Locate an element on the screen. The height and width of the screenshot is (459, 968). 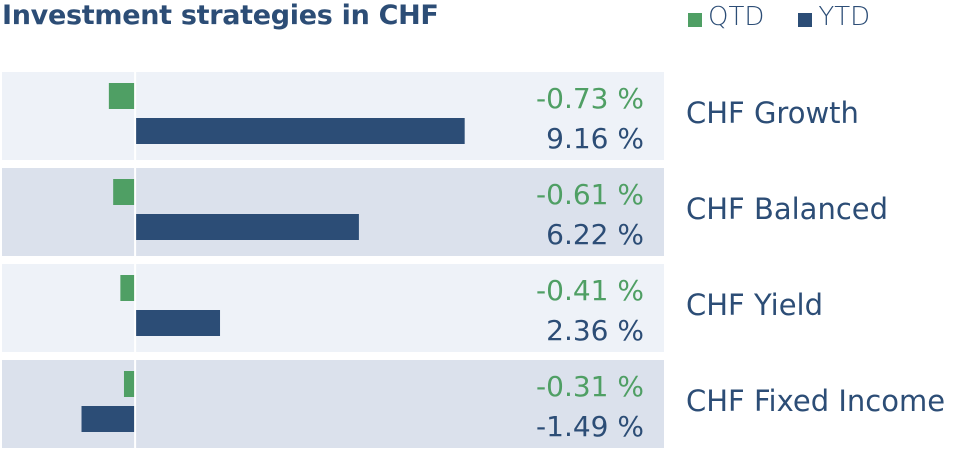
category-label: CHF Balanced is located at coordinates (787, 209).